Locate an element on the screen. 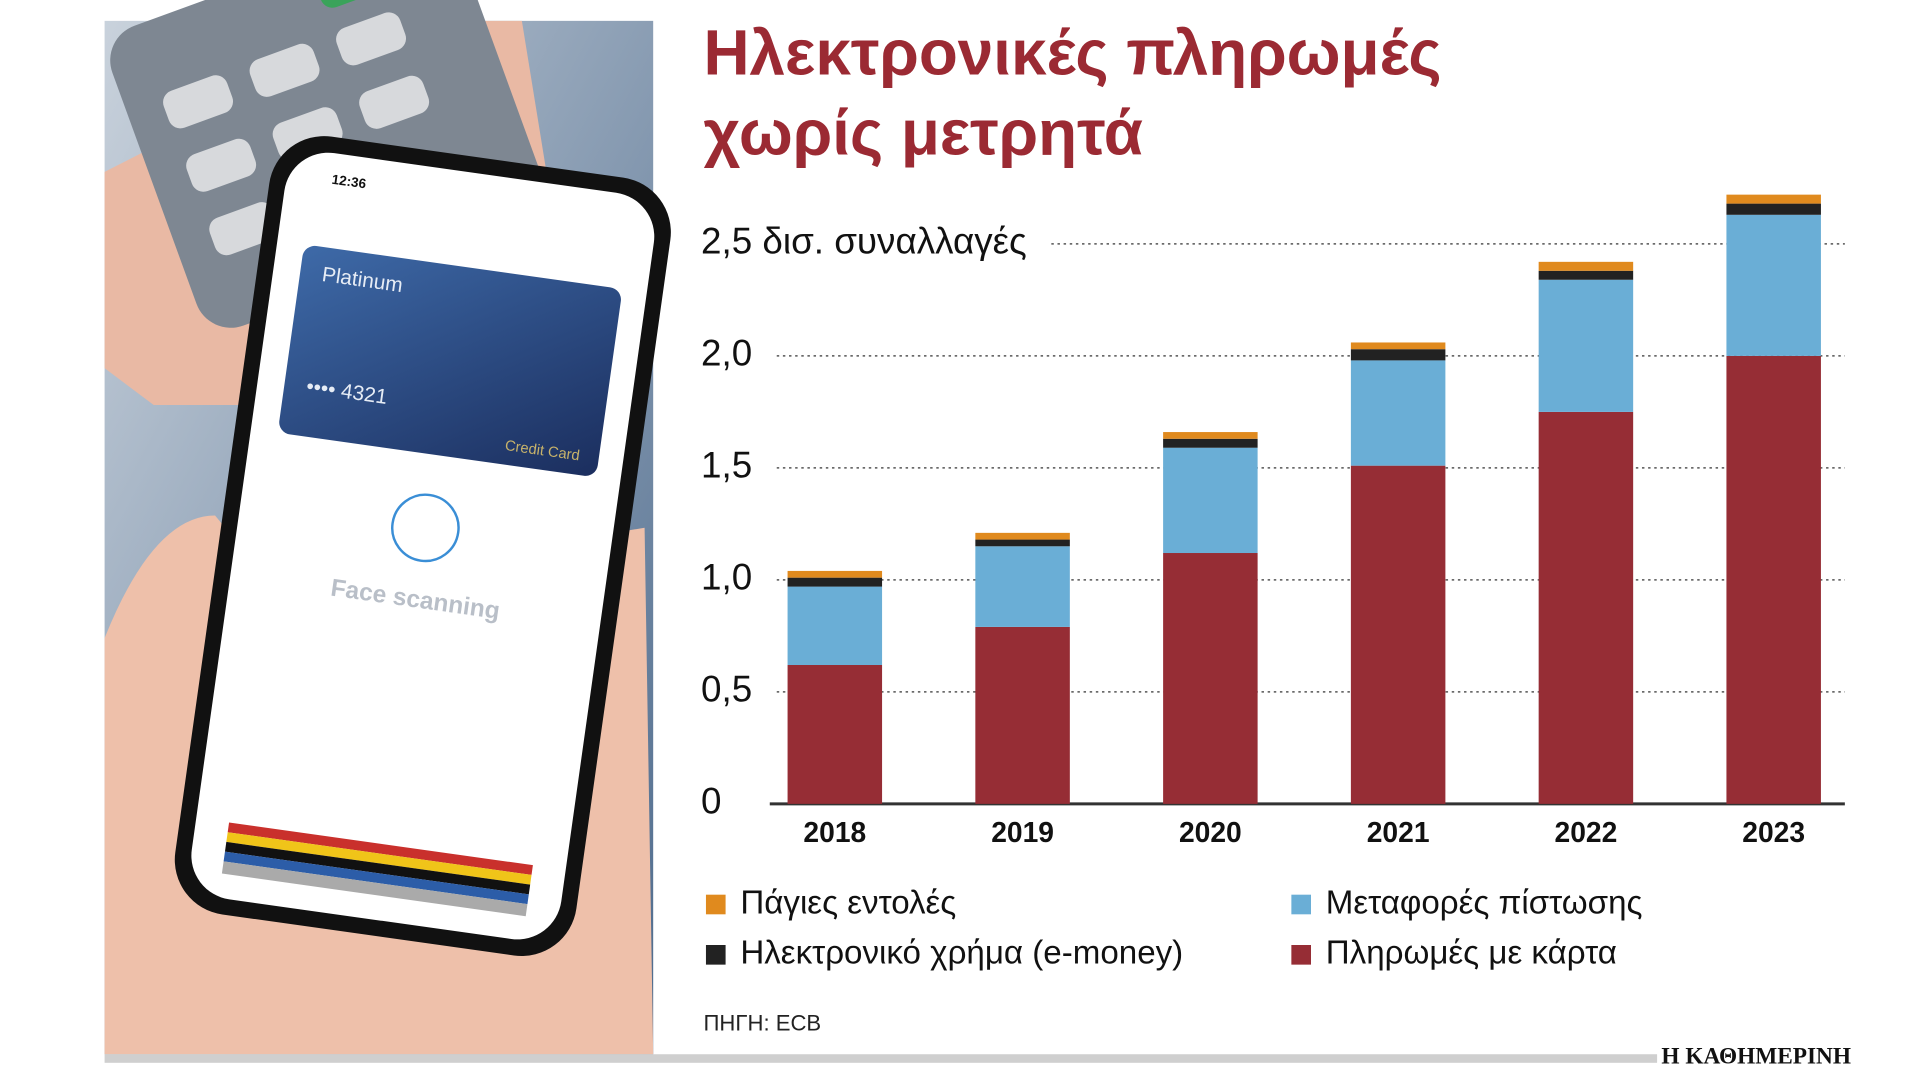  face-icon is located at coordinates (425, 528).